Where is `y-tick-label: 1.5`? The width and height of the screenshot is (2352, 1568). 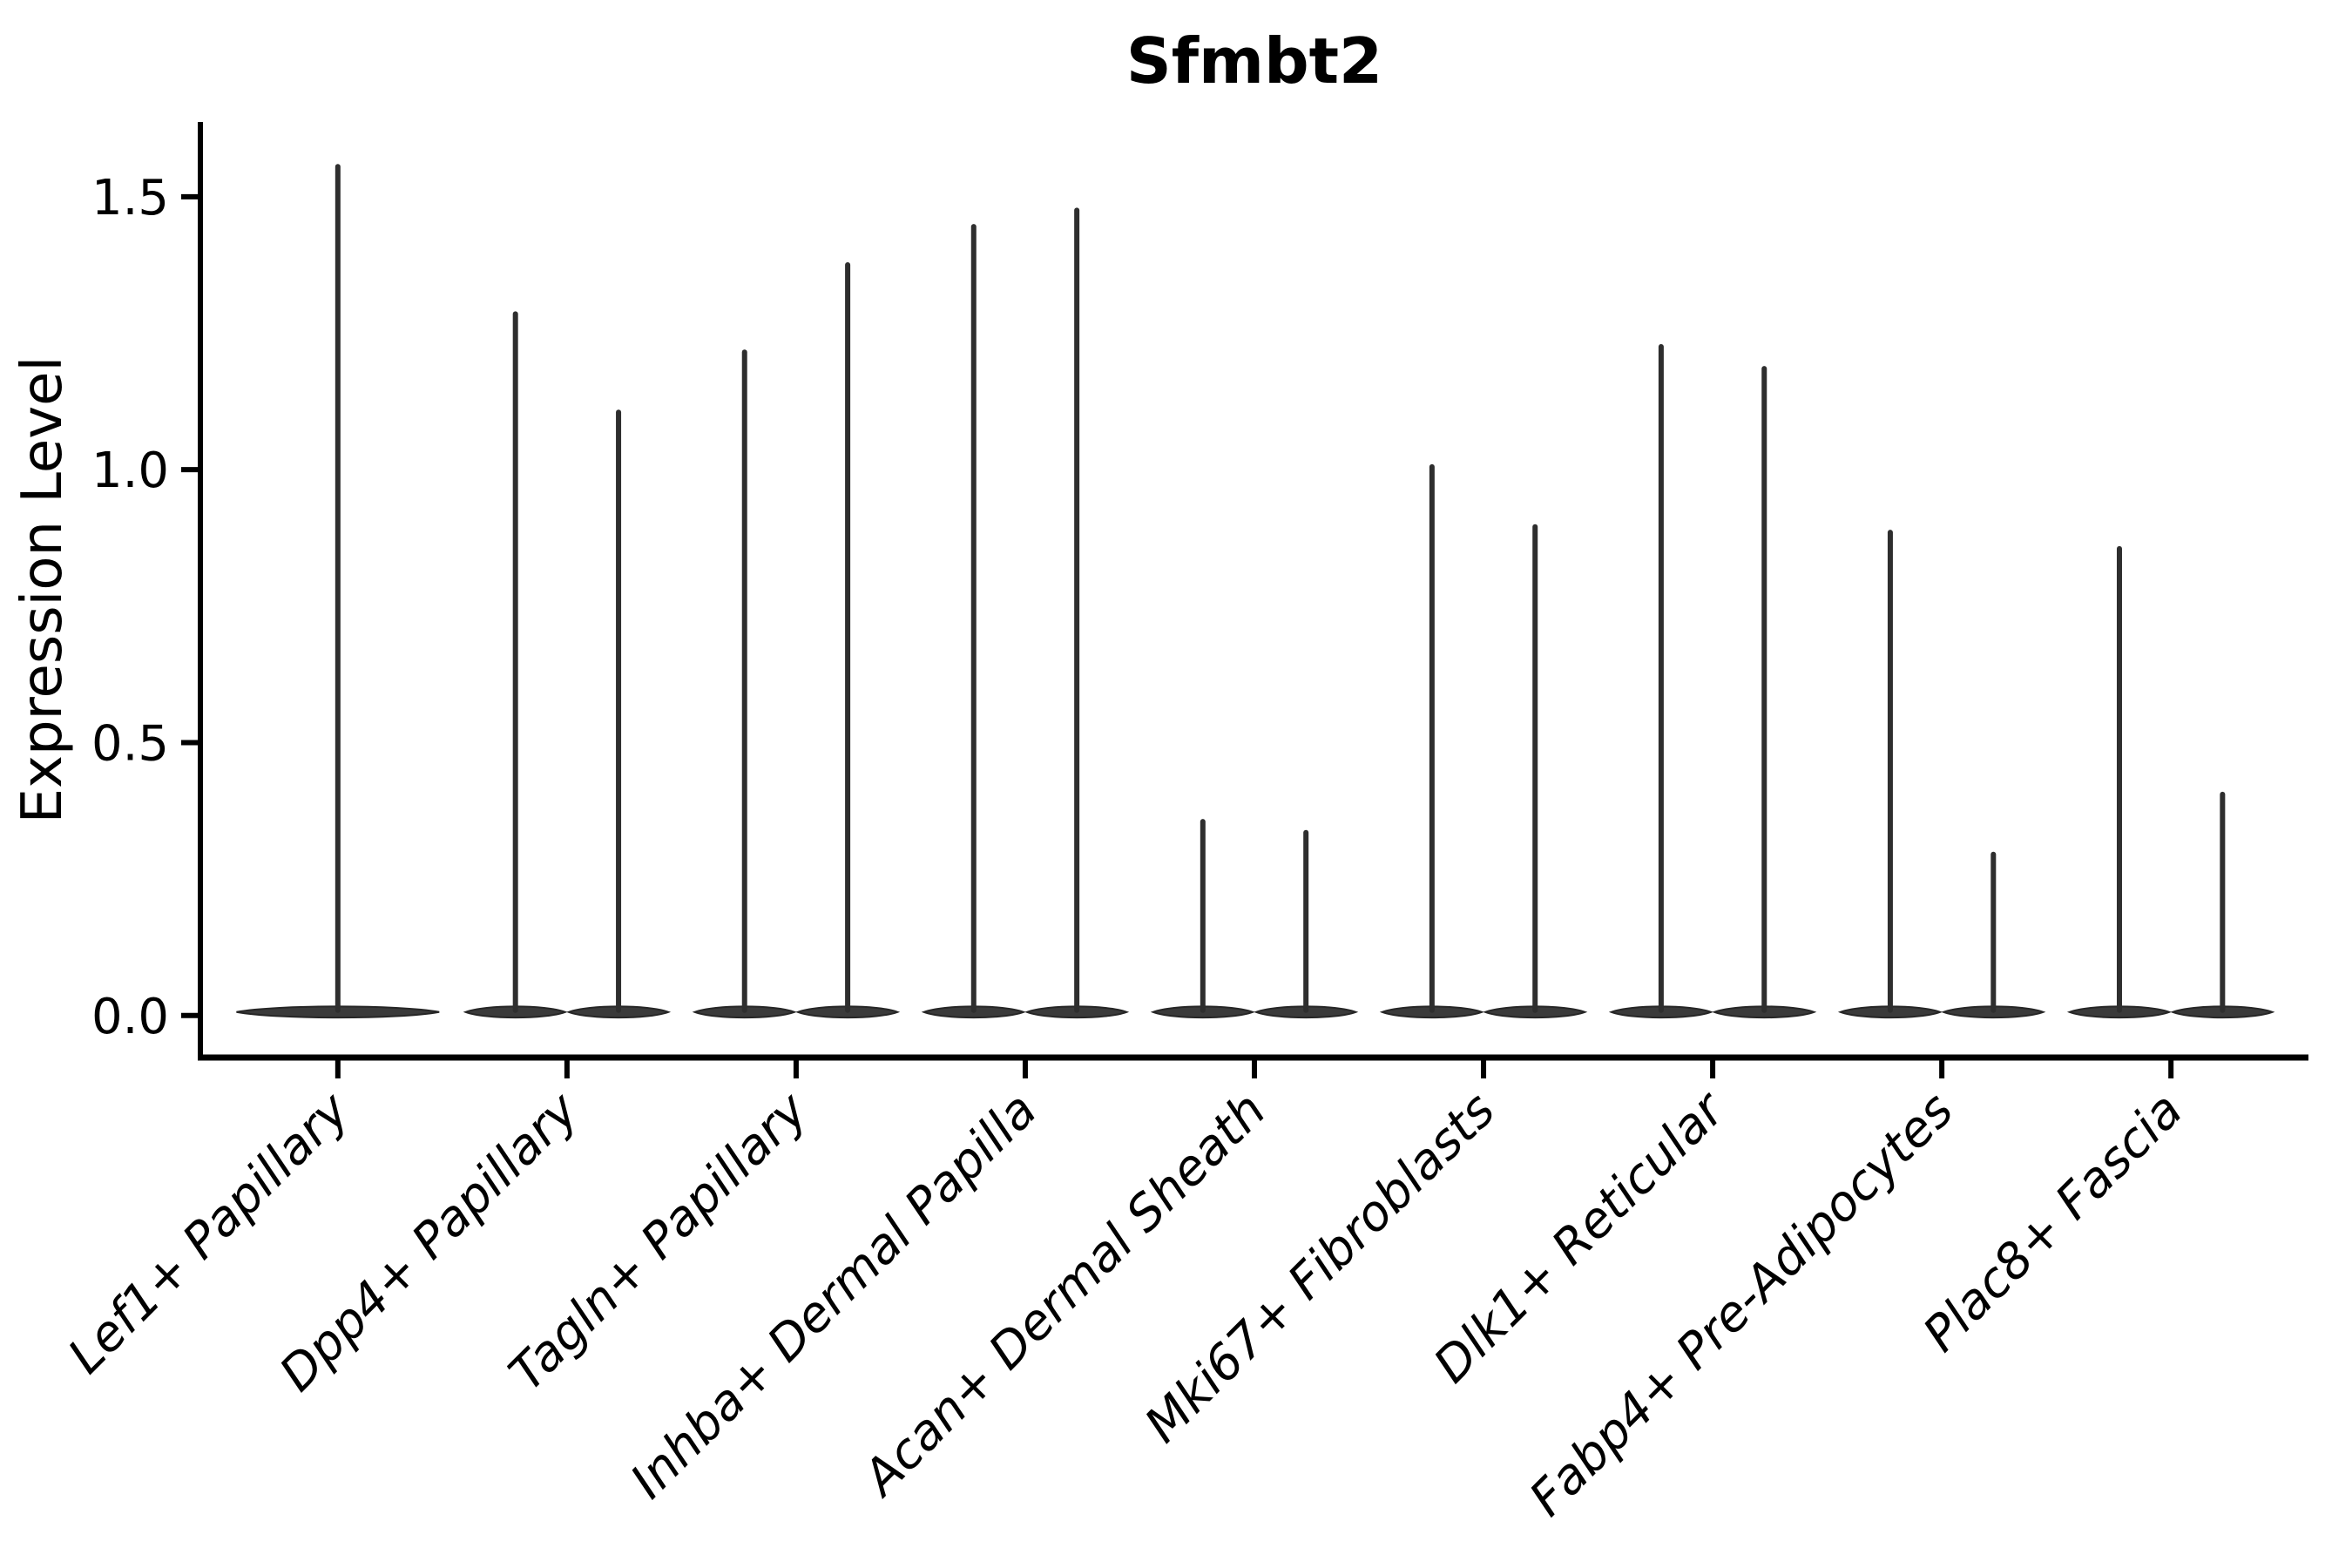
y-tick-label: 1.5 is located at coordinates (130, 198).